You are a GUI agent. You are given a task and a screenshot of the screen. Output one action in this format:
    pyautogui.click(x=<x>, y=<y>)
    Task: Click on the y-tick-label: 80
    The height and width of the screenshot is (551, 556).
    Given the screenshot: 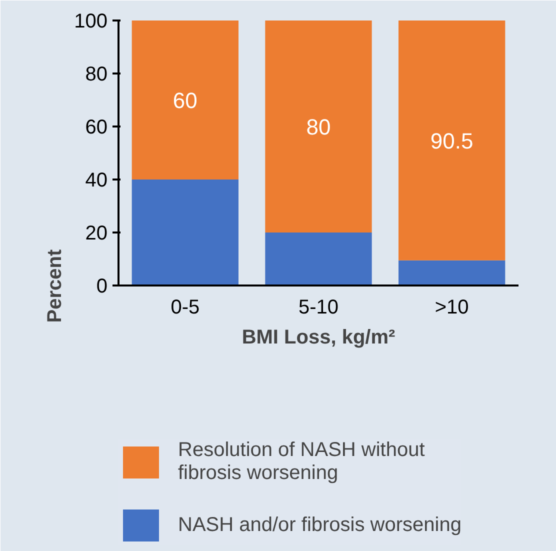 What is the action you would take?
    pyautogui.click(x=96, y=75)
    